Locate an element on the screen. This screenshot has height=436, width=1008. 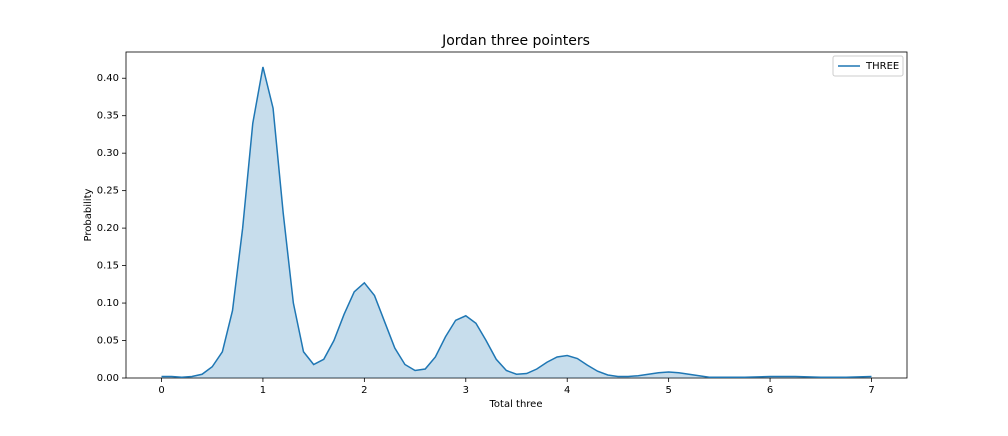
y-tick-label: 0.15 is located at coordinates (108, 266).